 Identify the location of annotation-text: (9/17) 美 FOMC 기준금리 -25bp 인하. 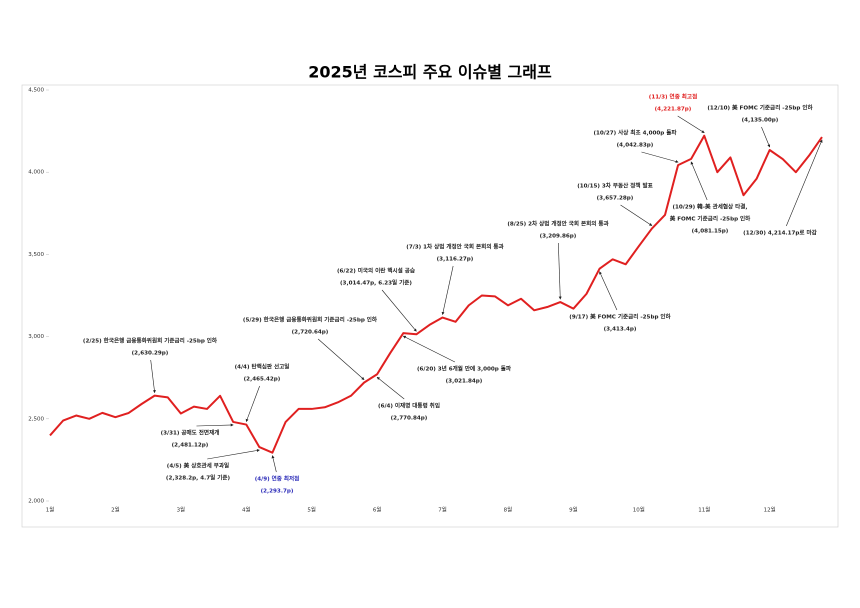
(620, 317).